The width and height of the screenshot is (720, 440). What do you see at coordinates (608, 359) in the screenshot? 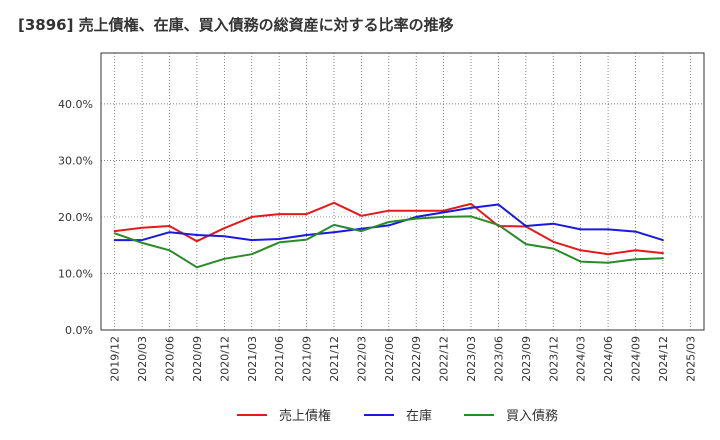
I see `x-tick-label: 2024/06` at bounding box center [608, 359].